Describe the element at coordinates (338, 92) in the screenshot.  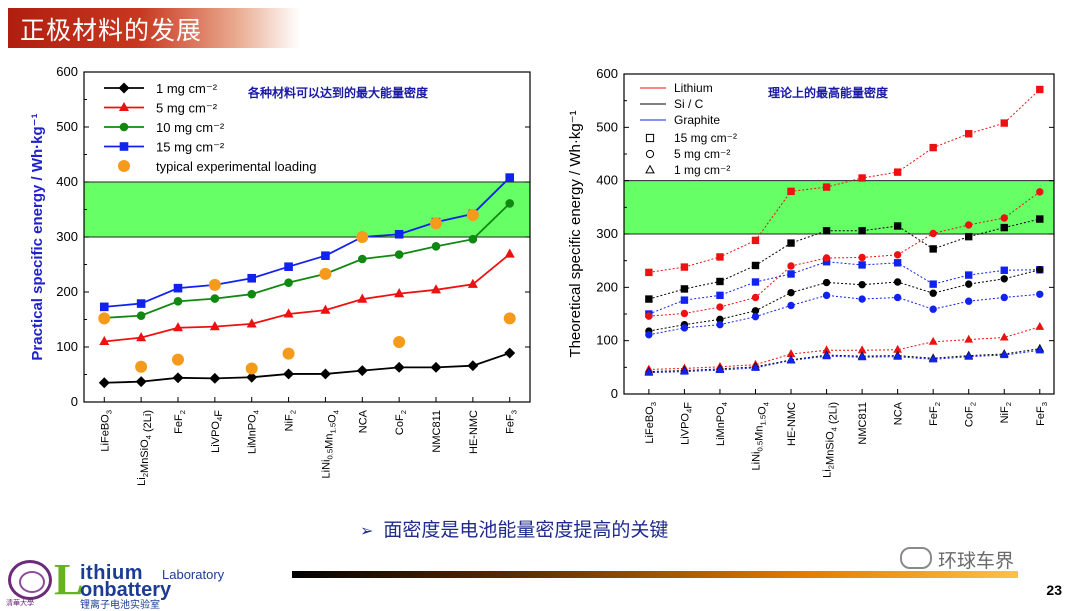
I see `c1-annotation: 各种材料可以达到的最大能量密度` at that location.